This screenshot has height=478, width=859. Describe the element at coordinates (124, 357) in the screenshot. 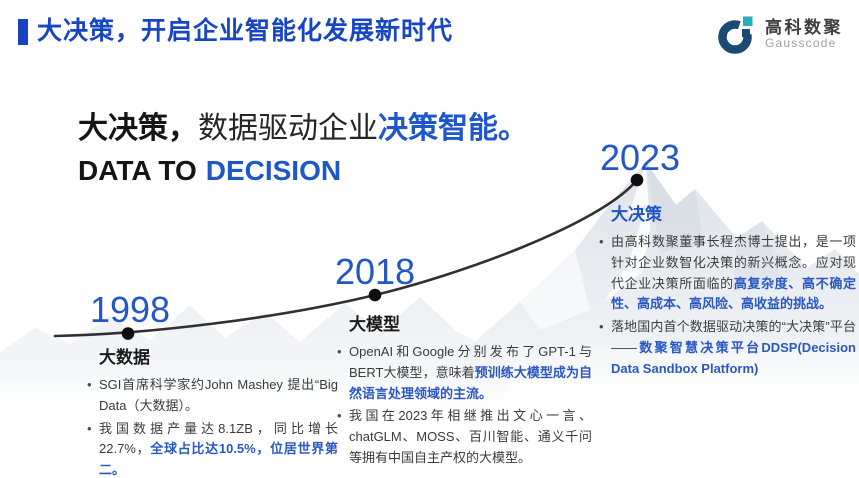

I see `milestone-heading: 大数据` at that location.